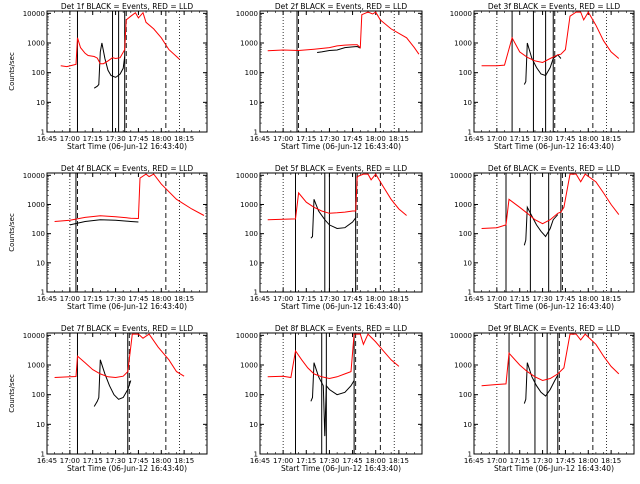 The height and width of the screenshot is (484, 640). I want to click on panel-title: Det 6f BLACK = Events, RED = LLD, so click(554, 168).